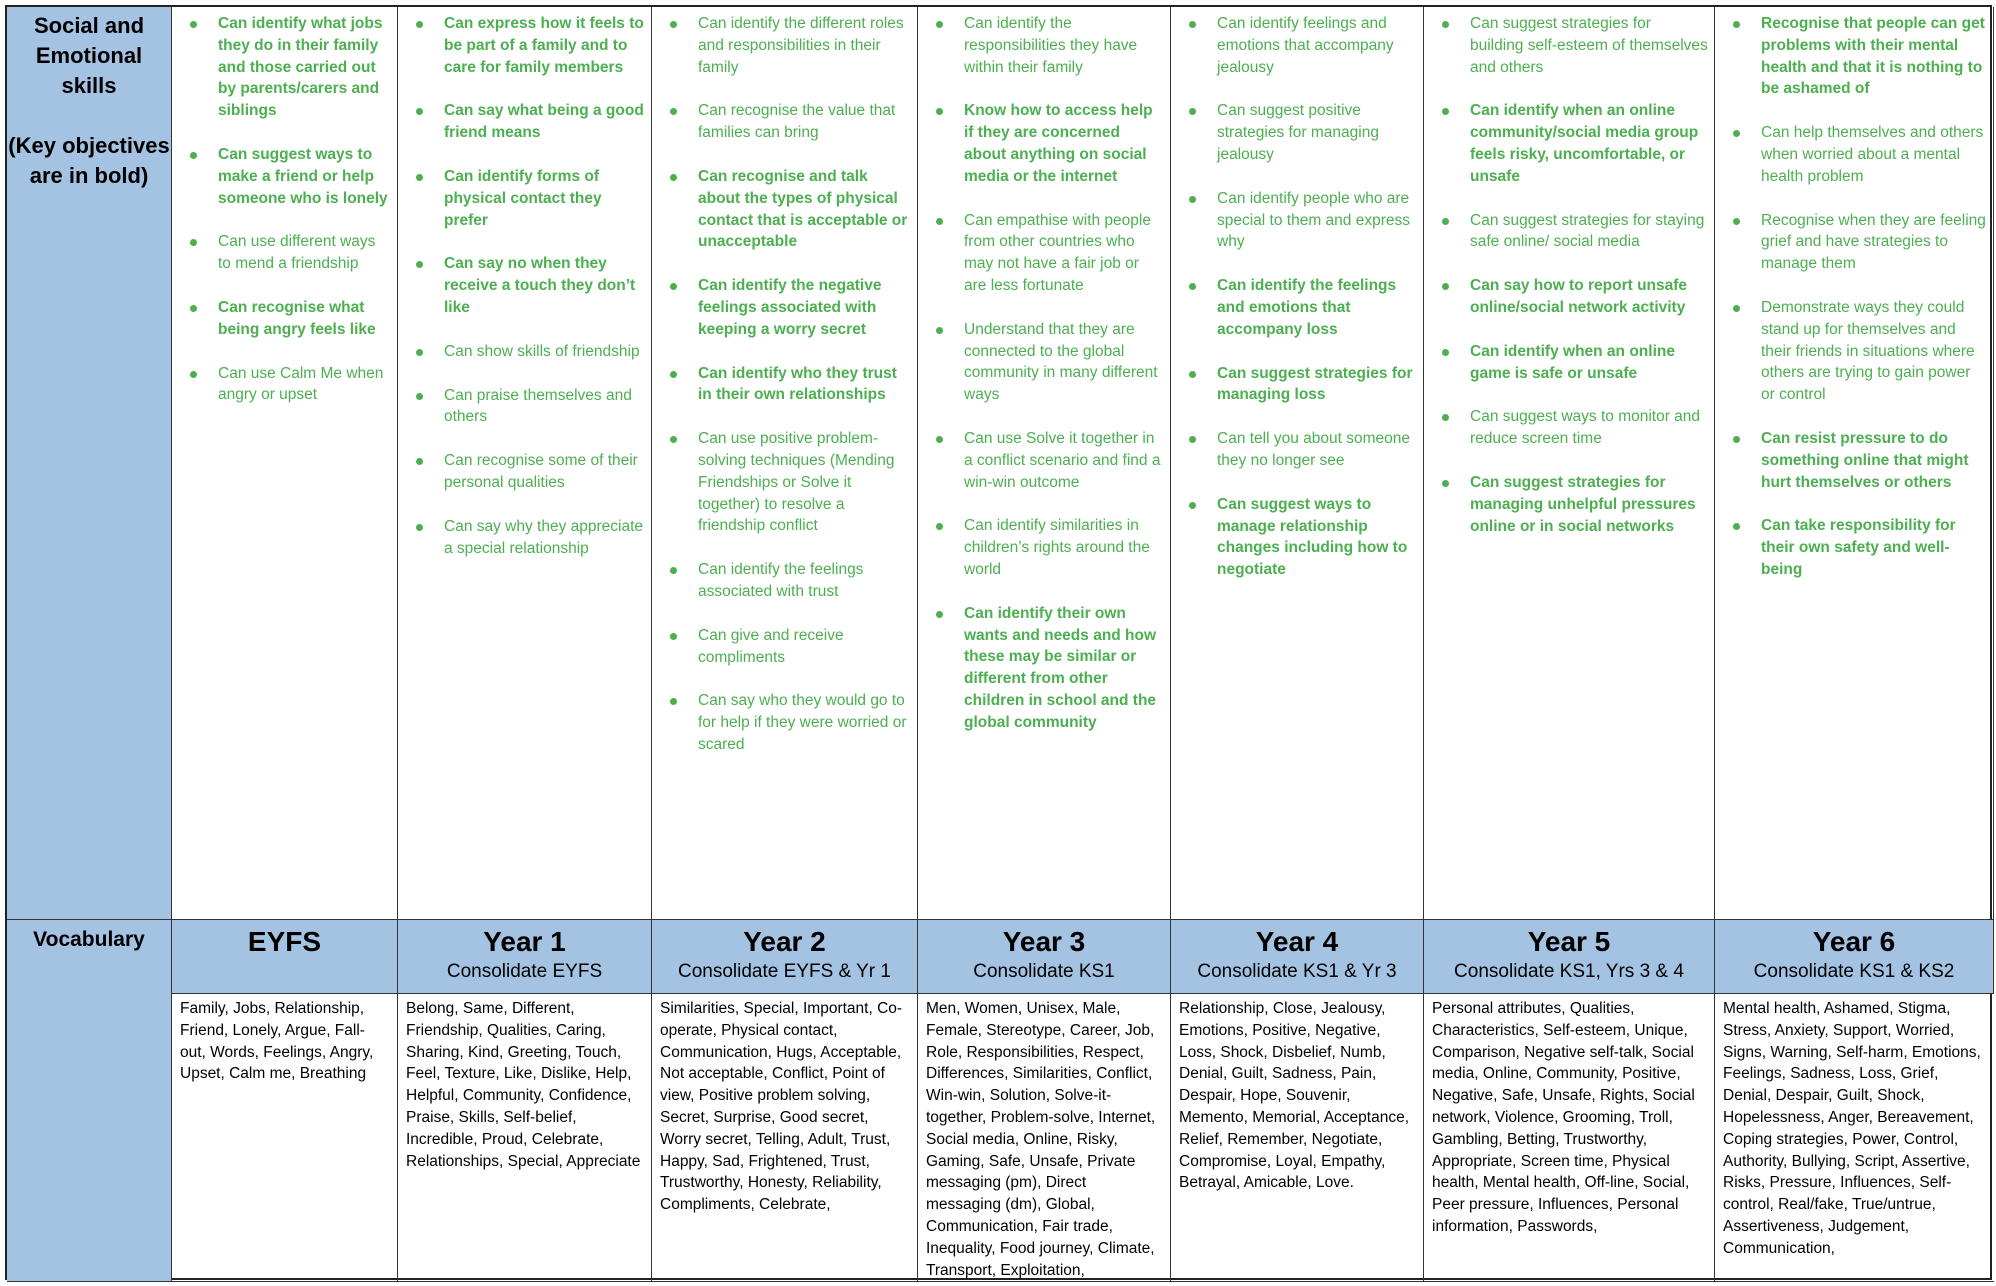  Describe the element at coordinates (1569, 941) in the screenshot. I see `year-label: Year 5` at that location.